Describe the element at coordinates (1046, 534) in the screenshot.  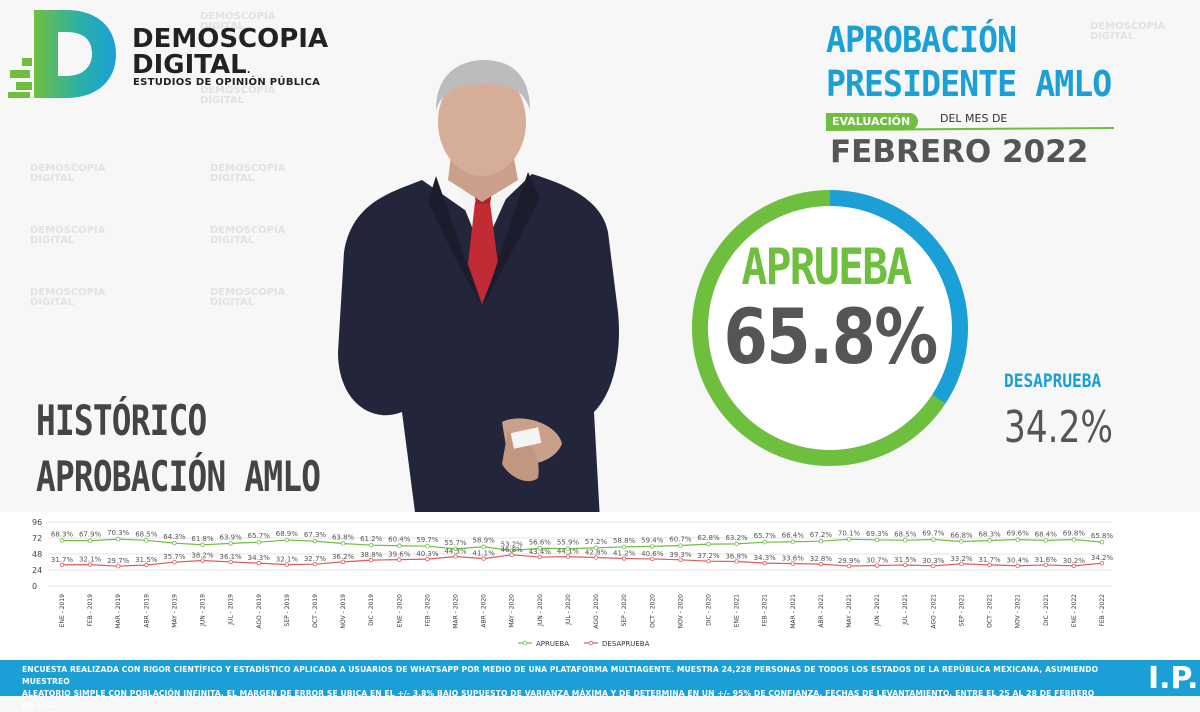
I see `data-label: 68.4%` at that location.